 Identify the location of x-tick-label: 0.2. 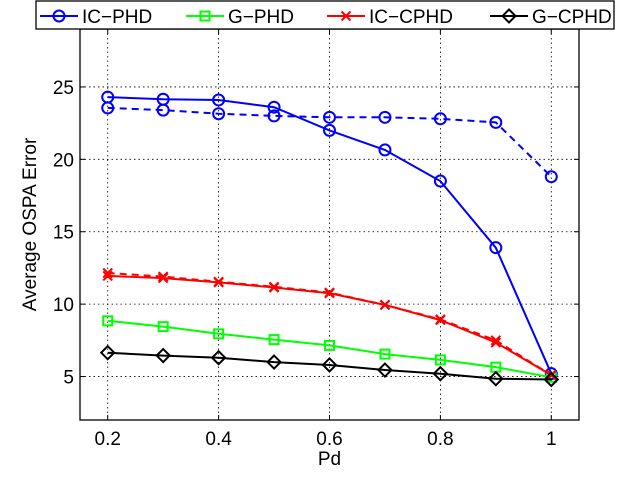
(108, 439).